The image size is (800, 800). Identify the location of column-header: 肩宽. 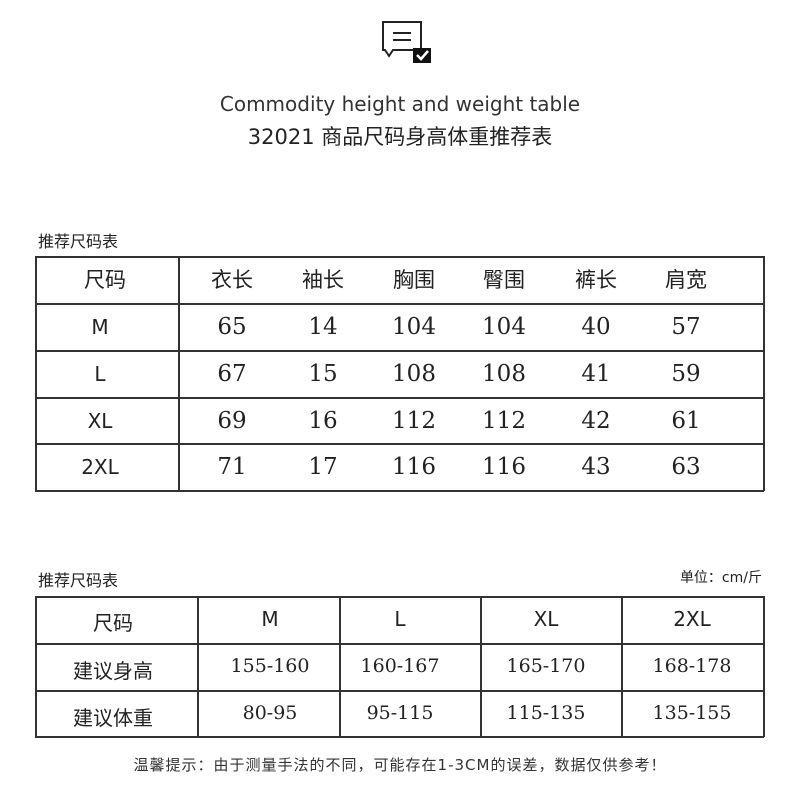
(686, 280).